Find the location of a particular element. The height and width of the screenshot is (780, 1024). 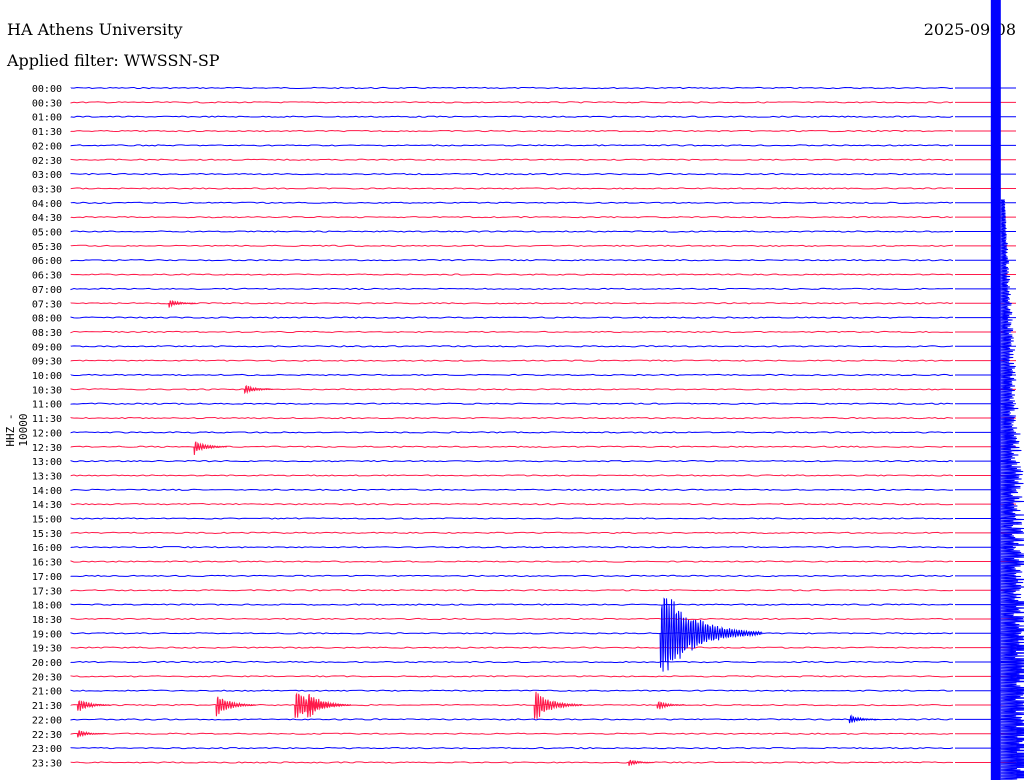

trace-label: 16:30 is located at coordinates (47, 563).